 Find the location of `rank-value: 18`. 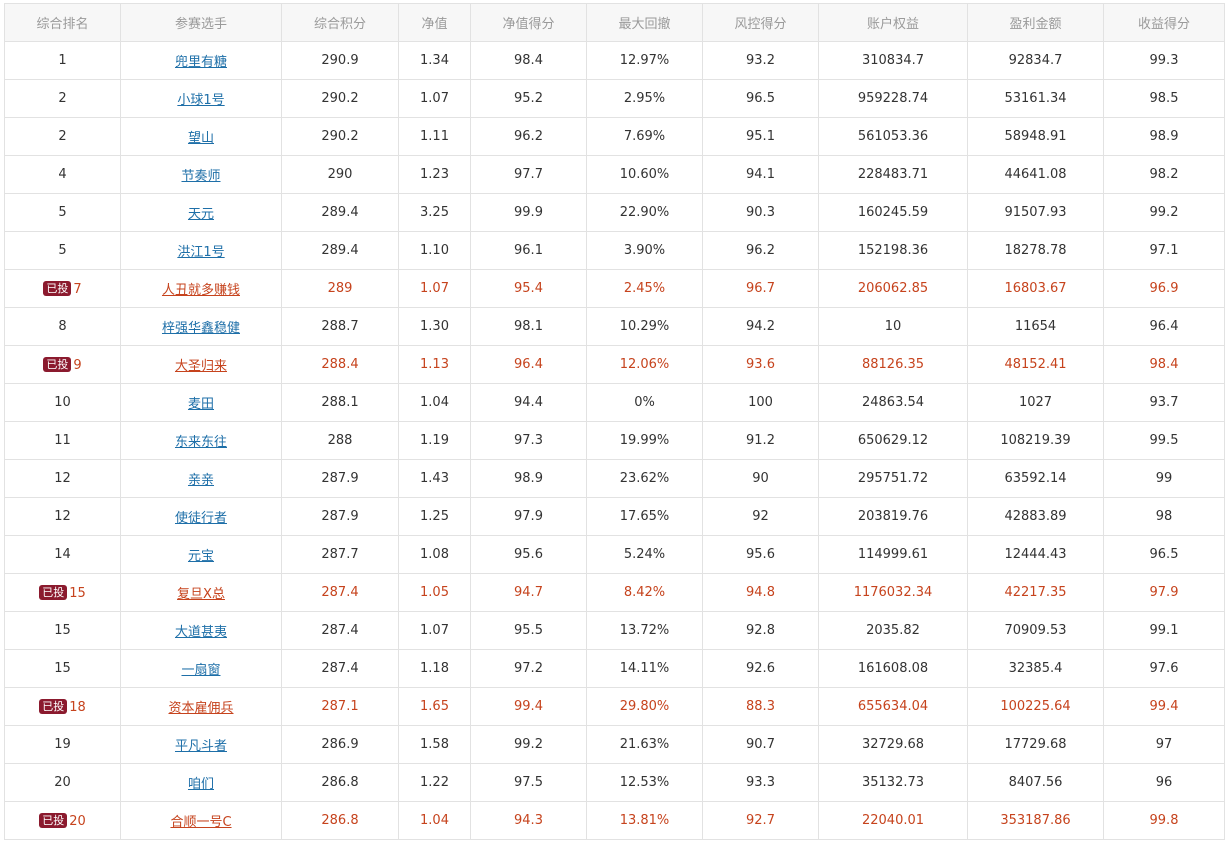

rank-value: 18 is located at coordinates (77, 707).